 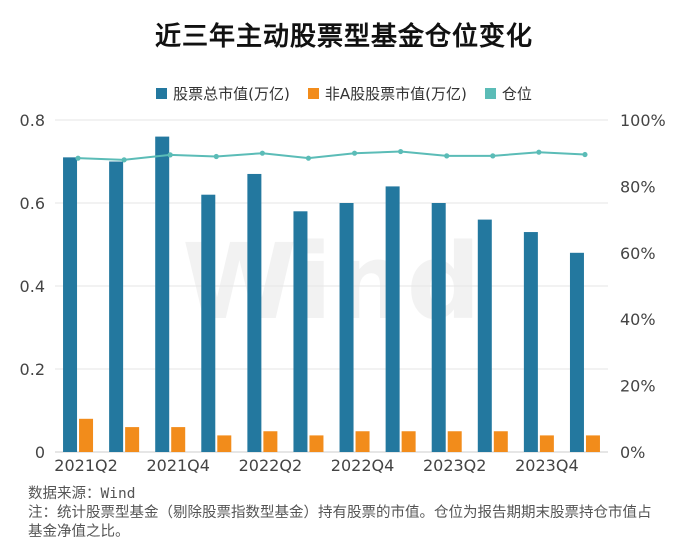 What do you see at coordinates (82, 494) in the screenshot?
I see `source-note: 数据来源：Wind` at bounding box center [82, 494].